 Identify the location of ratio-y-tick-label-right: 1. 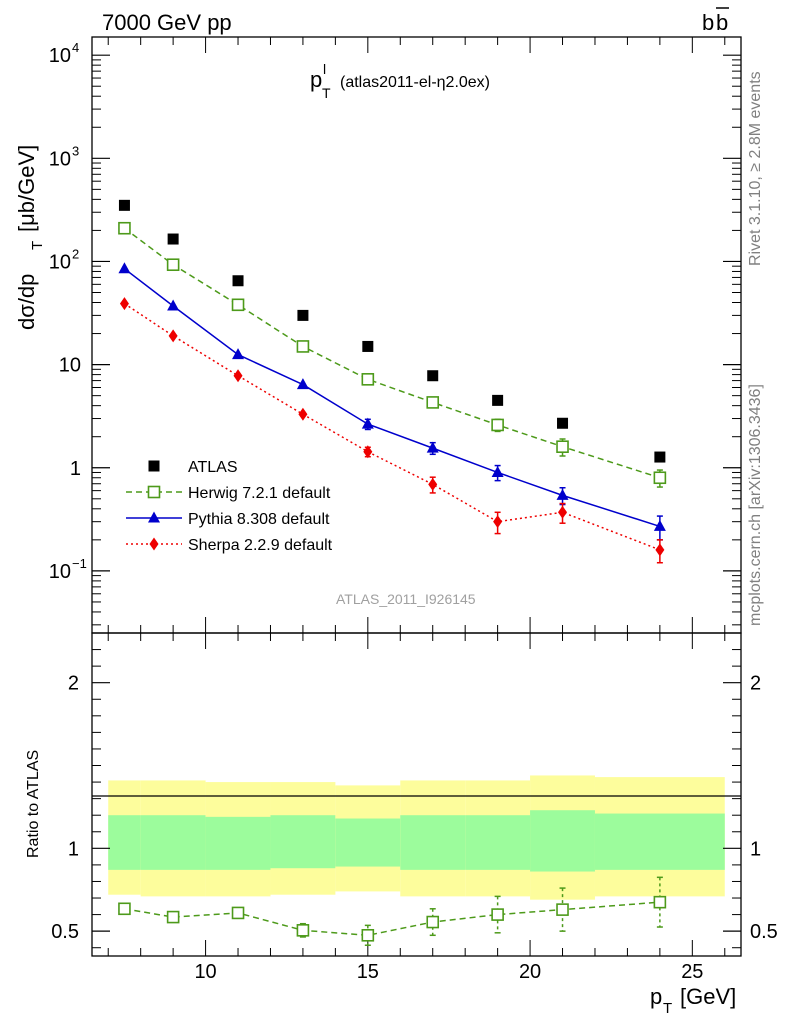
(755, 849).